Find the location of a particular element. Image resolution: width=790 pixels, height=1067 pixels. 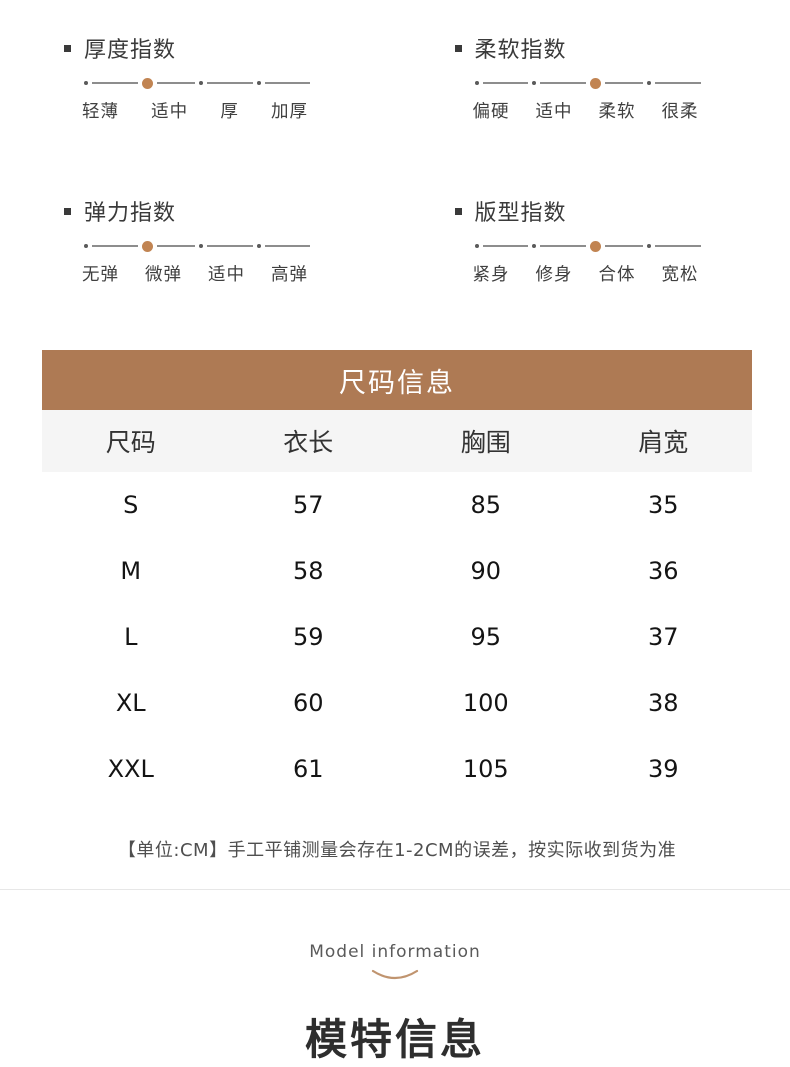

size-table-header-row: 尺码 衣长 胸围 肩宽 is located at coordinates (397, 441).